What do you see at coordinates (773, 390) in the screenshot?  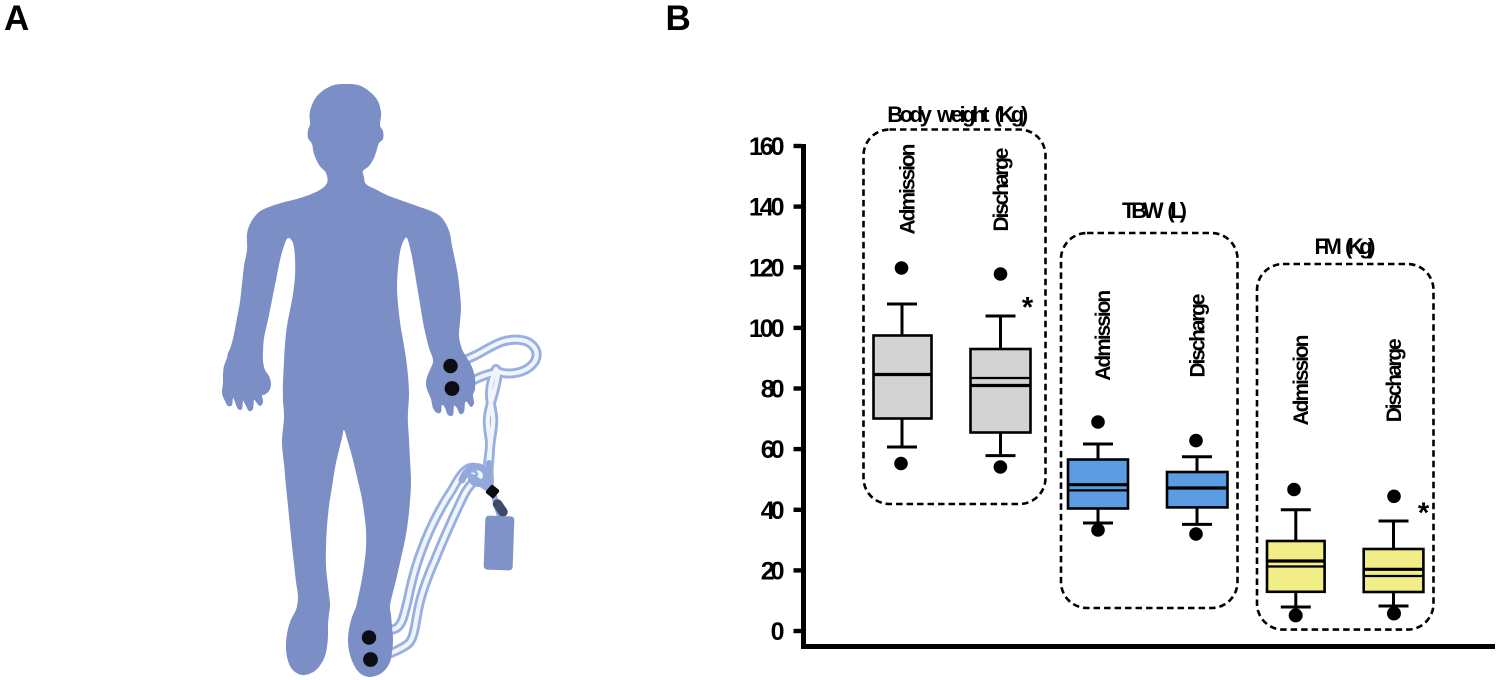 I see `svg-text: 80` at bounding box center [773, 390].